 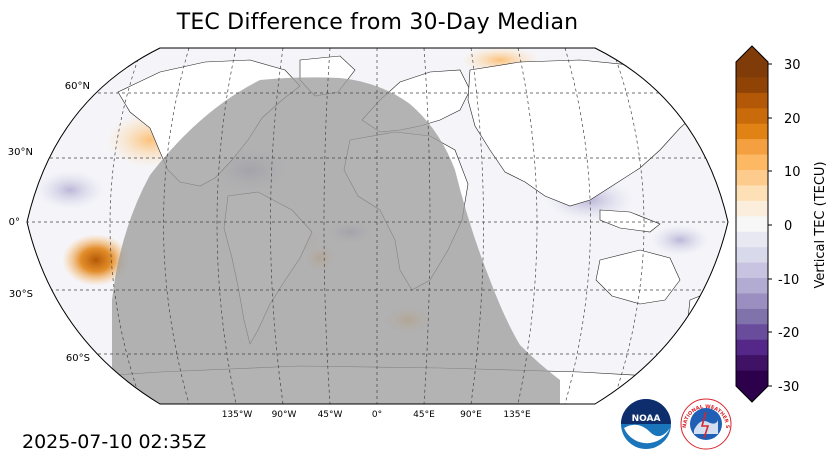 I want to click on map-title: TEC Difference from 30-Day Median, so click(x=377, y=22).